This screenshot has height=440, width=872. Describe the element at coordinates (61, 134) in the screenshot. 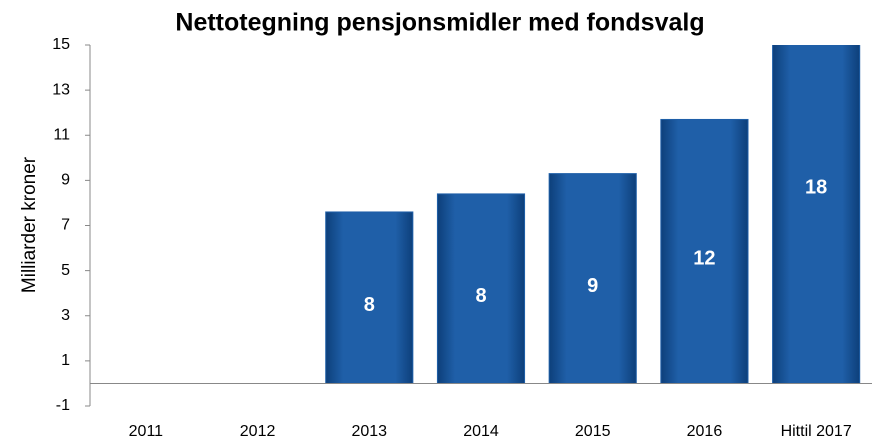

I see `y-tick-label: 11` at that location.